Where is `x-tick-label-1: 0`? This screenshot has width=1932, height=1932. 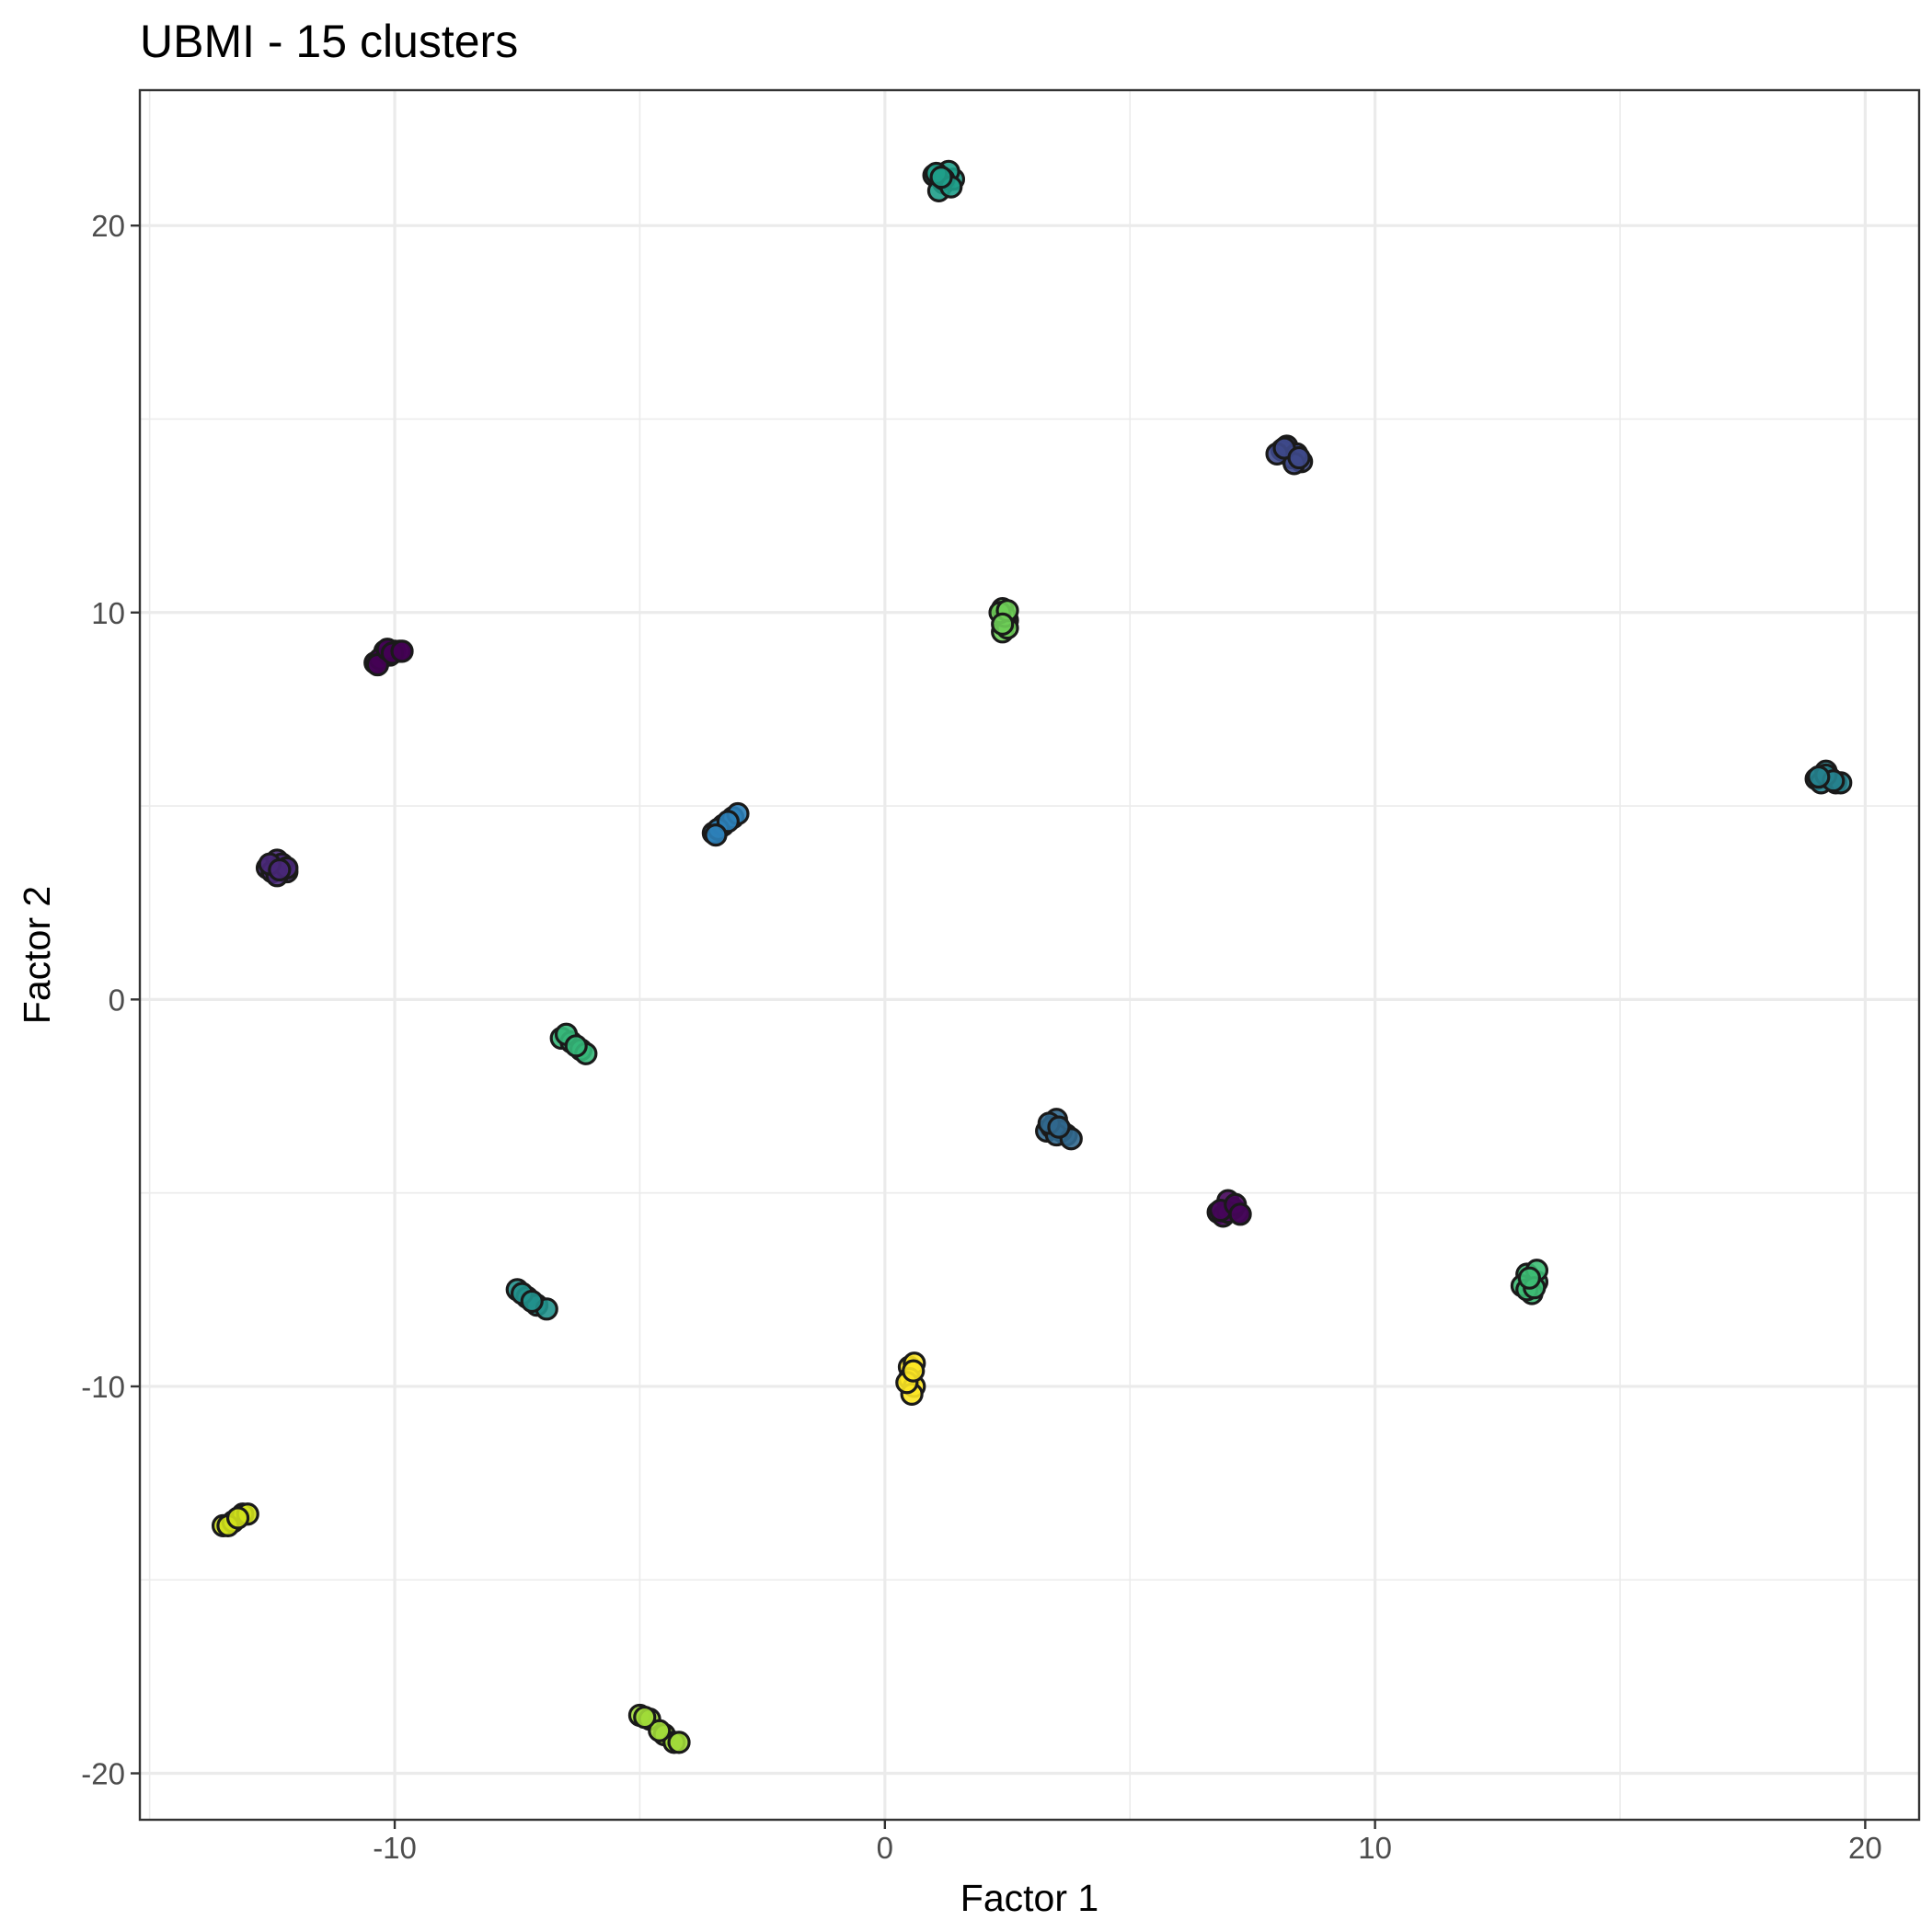
x-tick-label-1: 0 is located at coordinates (885, 1848).